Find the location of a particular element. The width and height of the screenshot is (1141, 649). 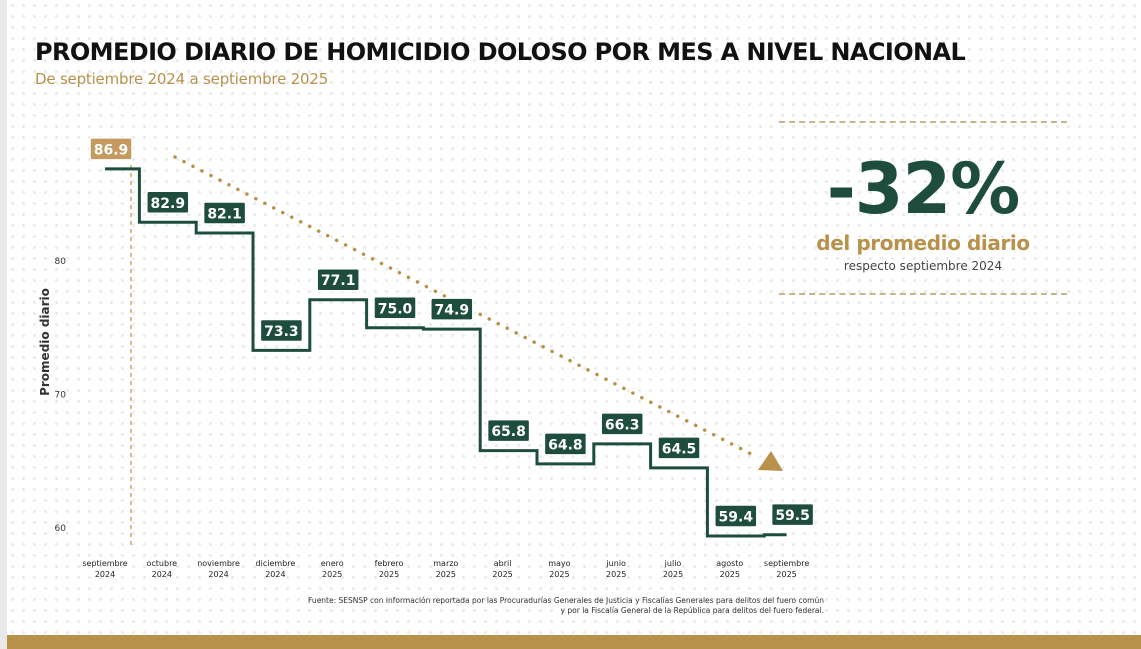

value-label: 82.9 is located at coordinates (168, 202).